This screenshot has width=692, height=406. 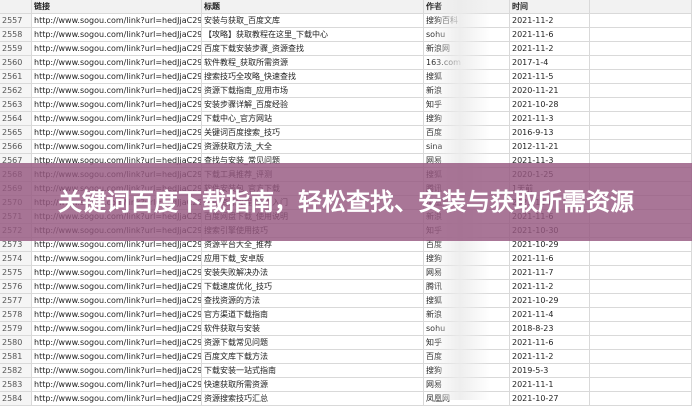 I want to click on banner-title: 关键词百度下载指南，轻松查找、安装与获取所需资源, so click(x=346, y=202).